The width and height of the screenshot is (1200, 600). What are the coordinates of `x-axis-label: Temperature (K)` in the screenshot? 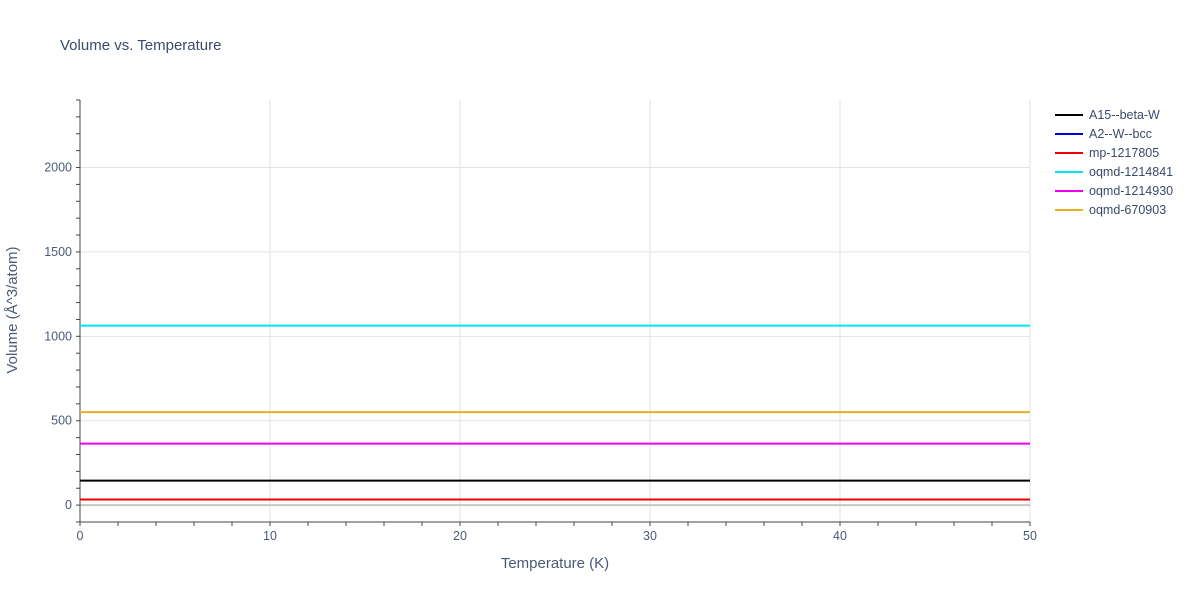 It's located at (555, 563).